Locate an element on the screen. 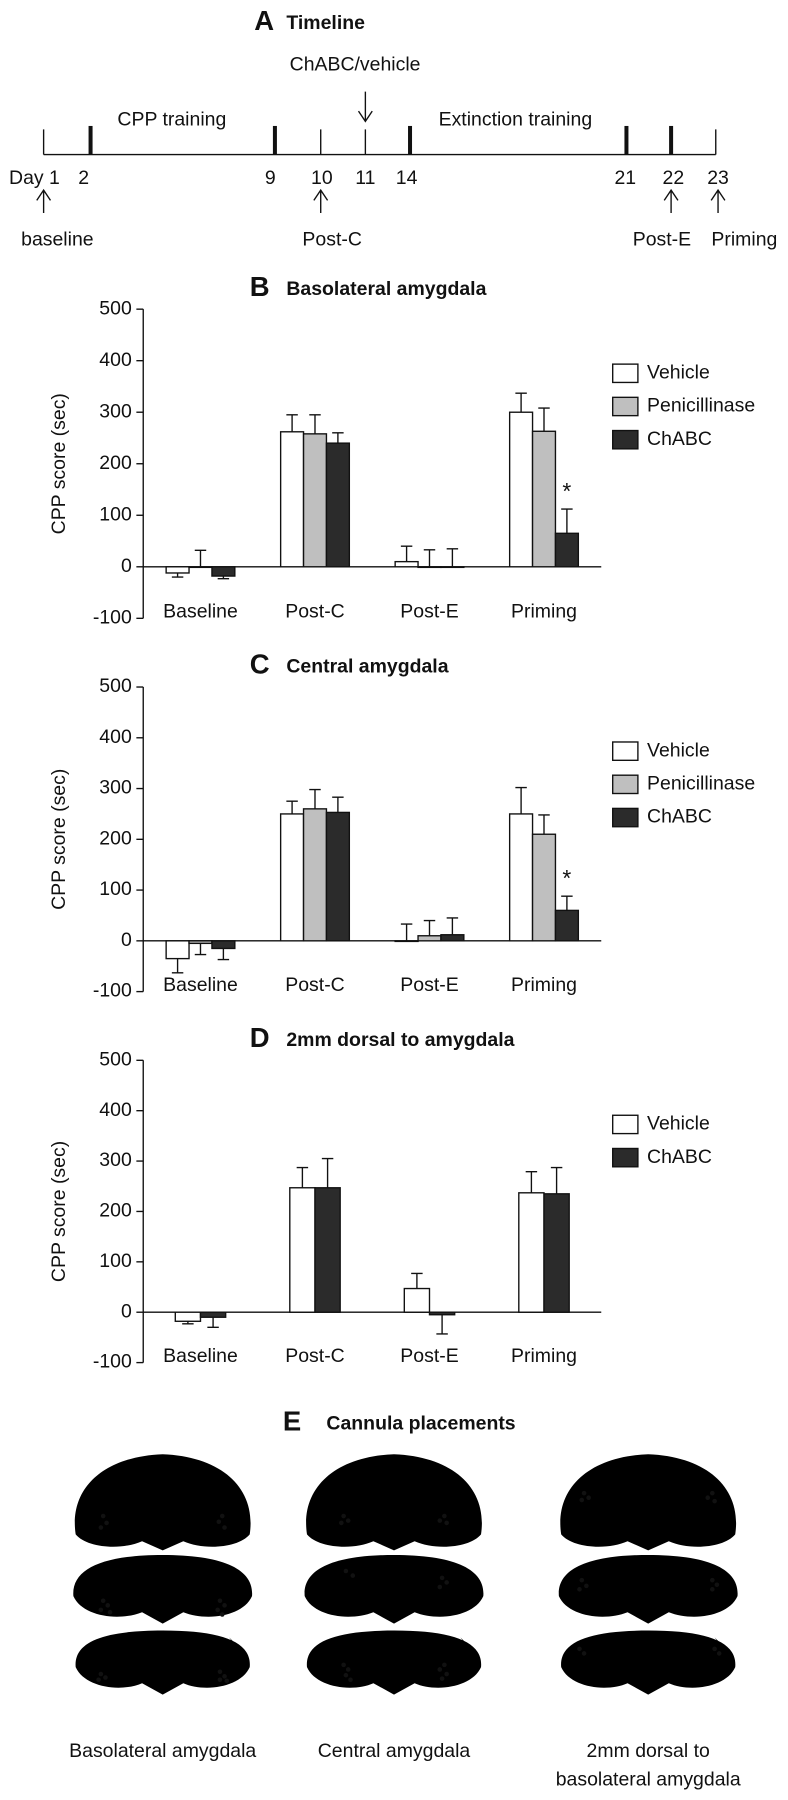 The image size is (788, 1800). event-label: ChABC/vehicle is located at coordinates (355, 64).